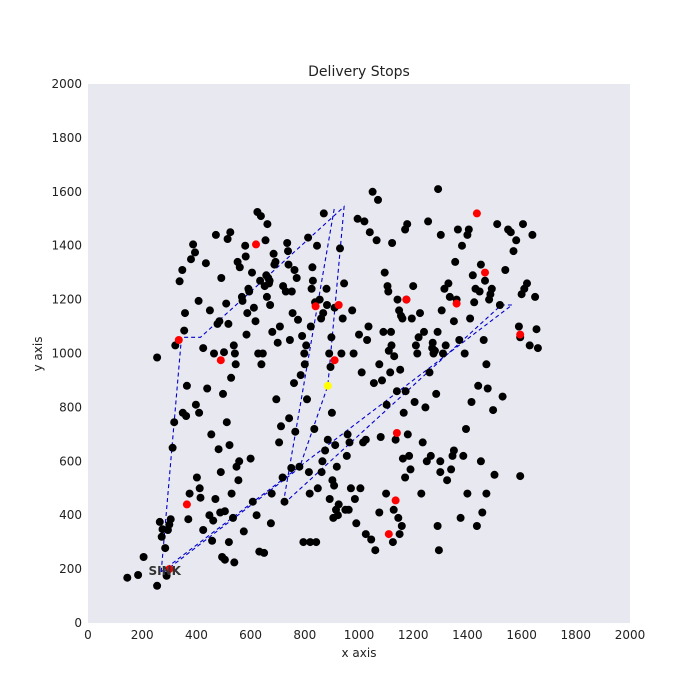 Image resolution: width=700 pixels, height=700 pixels. I want to click on x-tick-label: 1400, so click(467, 635).